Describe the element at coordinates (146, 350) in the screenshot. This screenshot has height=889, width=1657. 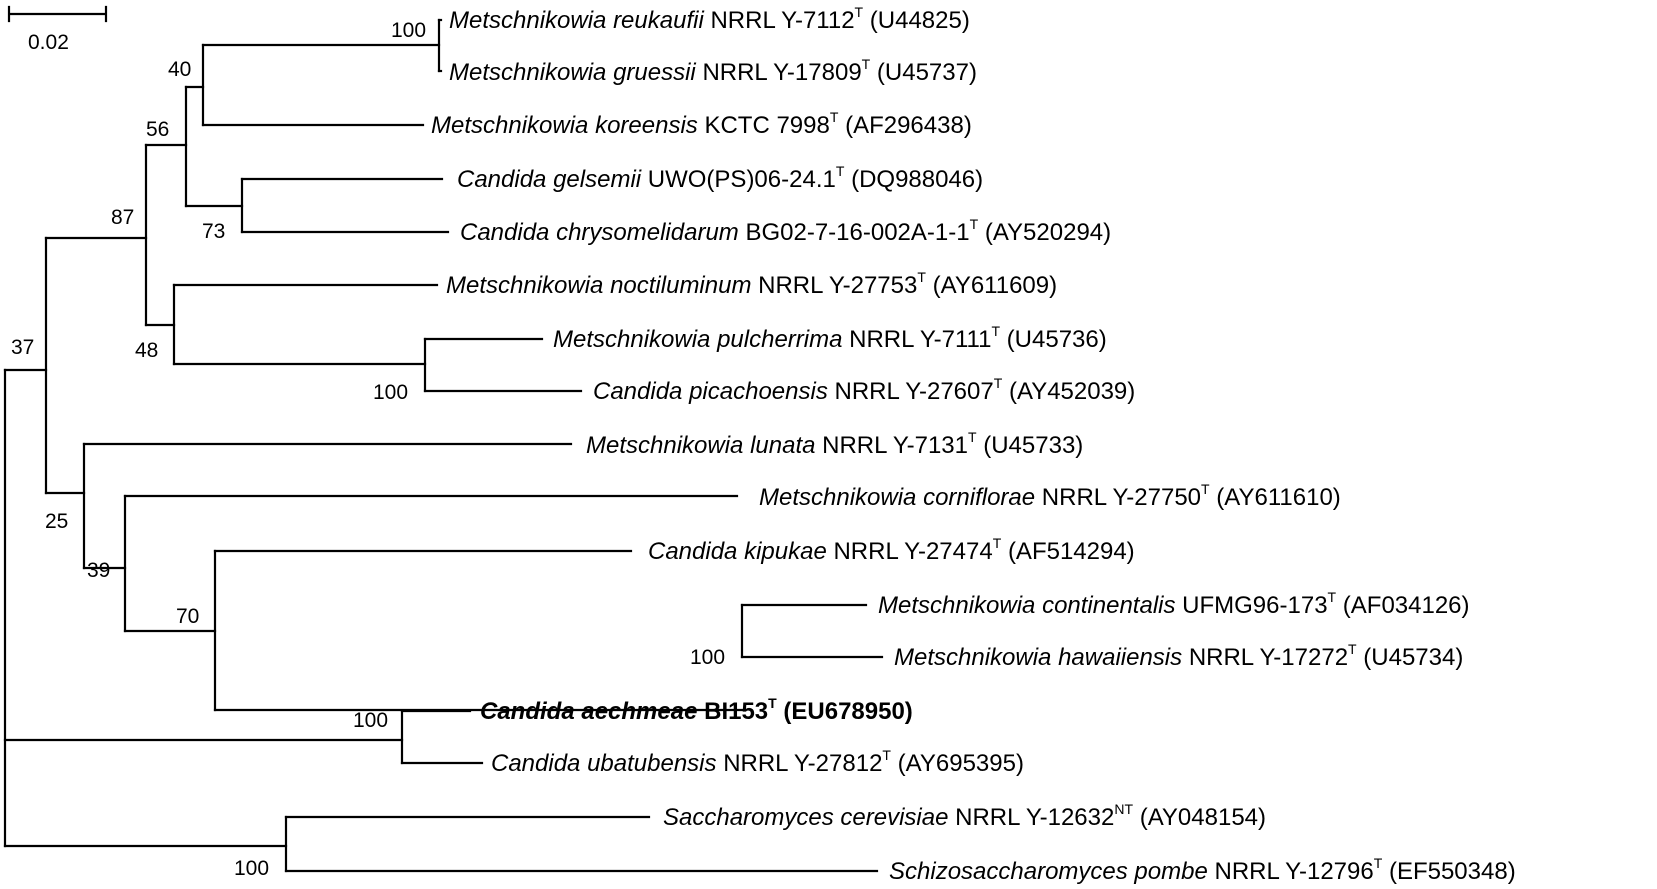
I see `bootstrap-value: 48` at that location.